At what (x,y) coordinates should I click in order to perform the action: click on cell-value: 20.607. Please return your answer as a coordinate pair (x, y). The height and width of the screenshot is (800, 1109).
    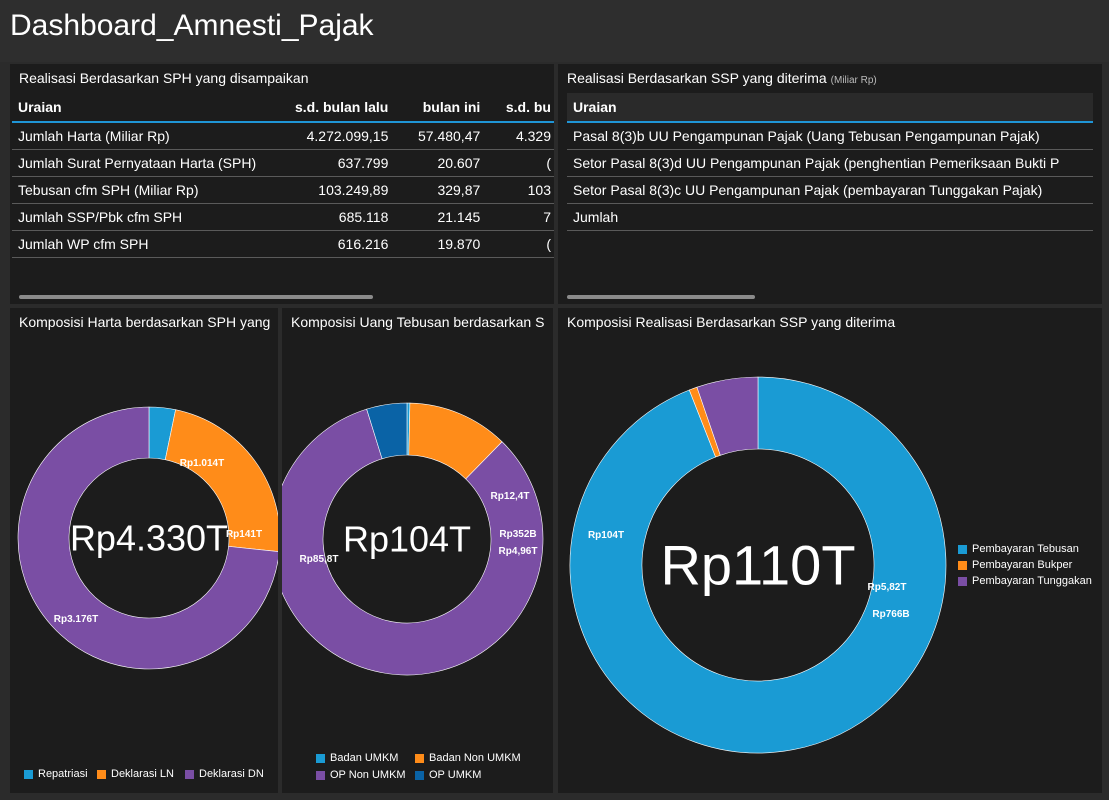
    Looking at the image, I should click on (440, 163).